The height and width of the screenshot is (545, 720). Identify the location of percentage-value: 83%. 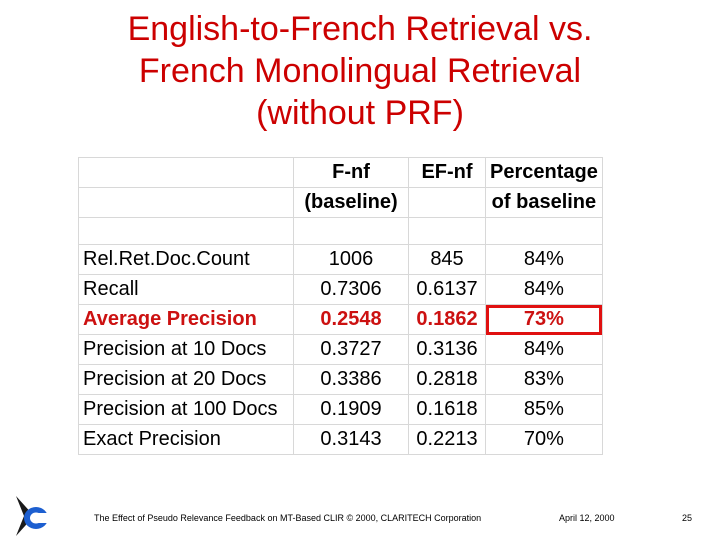
(544, 379).